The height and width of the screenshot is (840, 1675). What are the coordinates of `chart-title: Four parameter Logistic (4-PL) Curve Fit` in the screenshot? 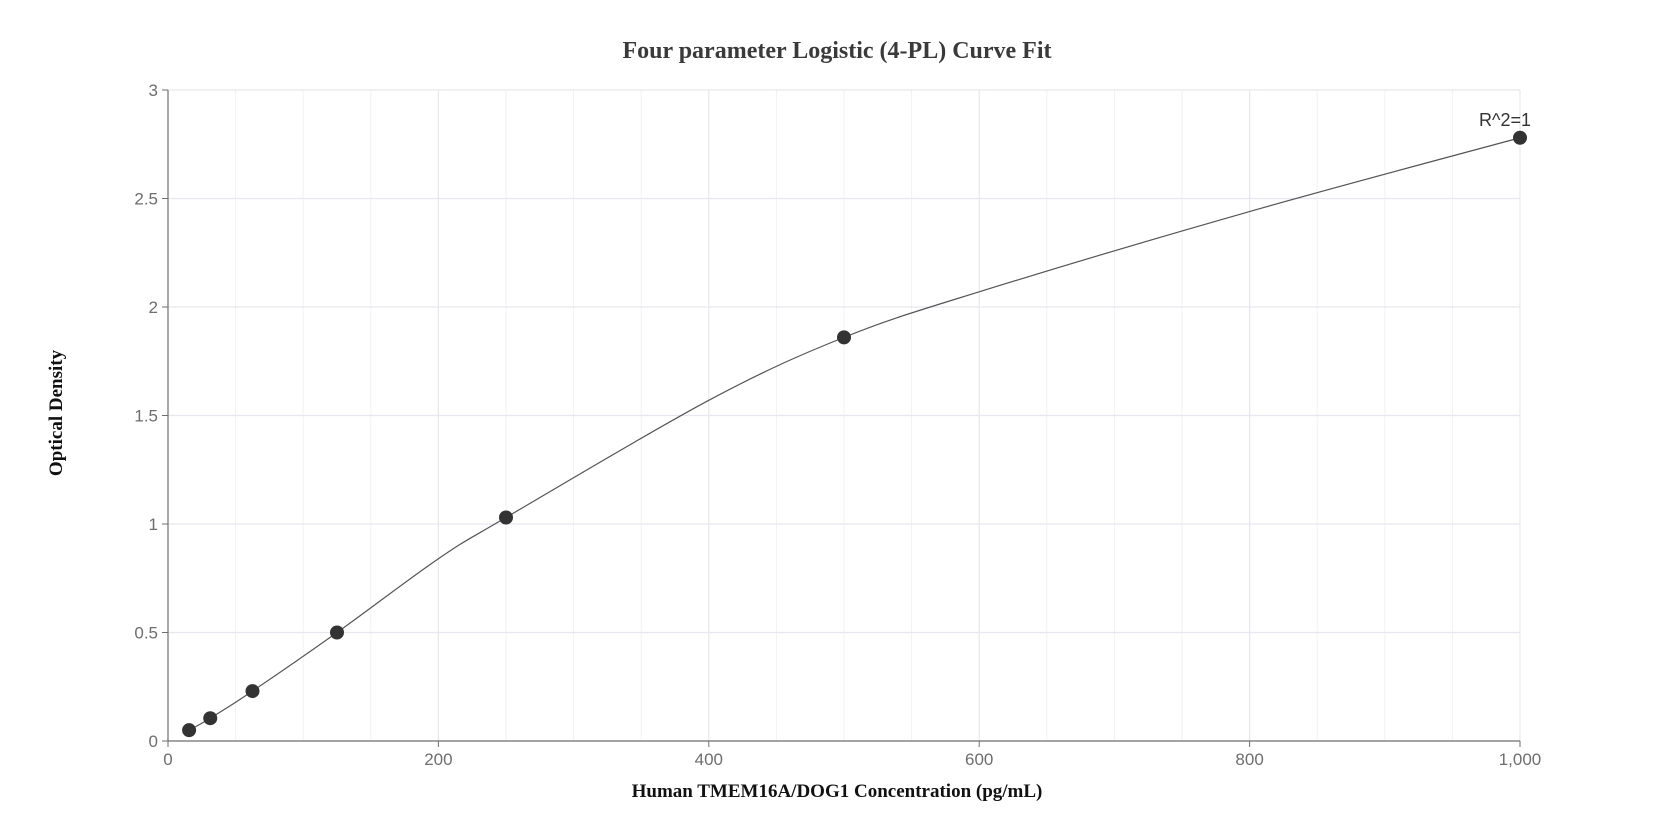 It's located at (836, 51).